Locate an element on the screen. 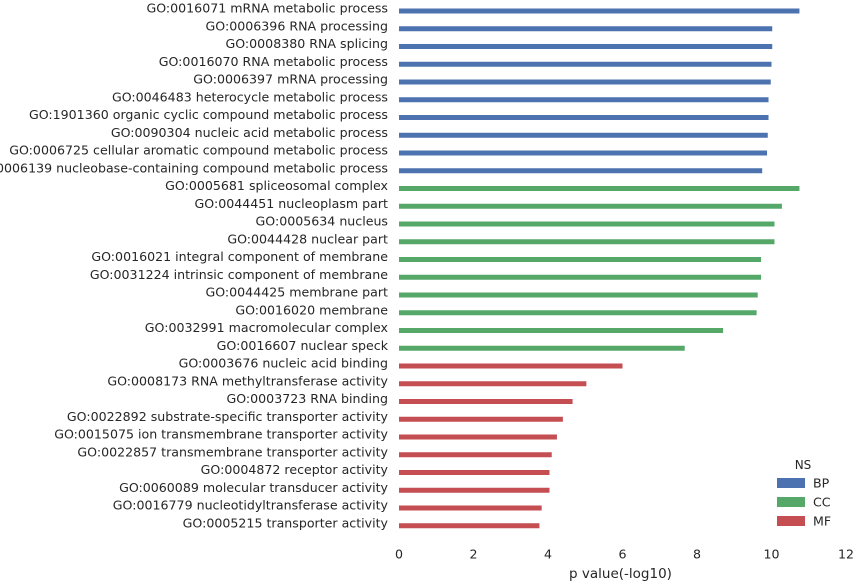 The height and width of the screenshot is (587, 858). x-axis: 0 2 4 6 8 10 12 is located at coordinates (624, 554).